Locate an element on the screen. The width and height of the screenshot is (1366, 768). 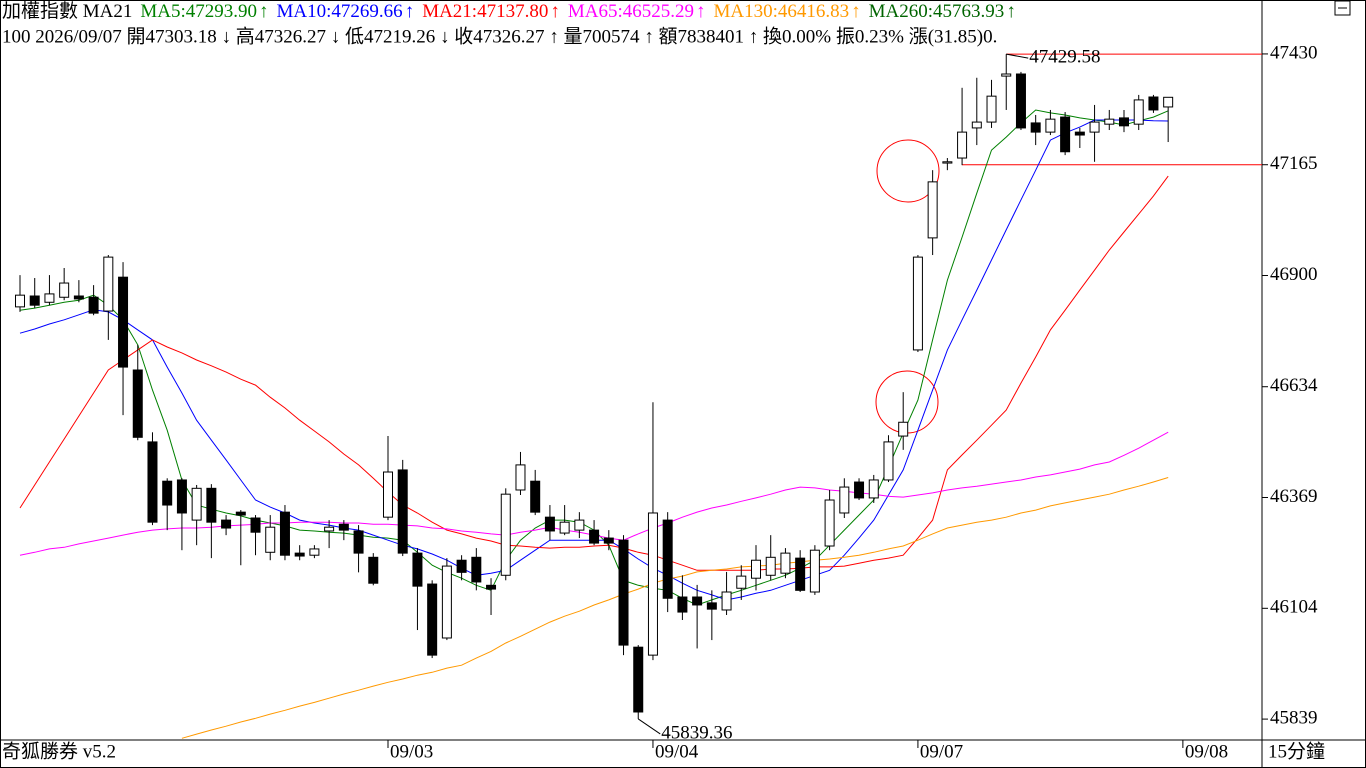
footer-label: 奇狐勝券 v5.2 is located at coordinates (59, 751).